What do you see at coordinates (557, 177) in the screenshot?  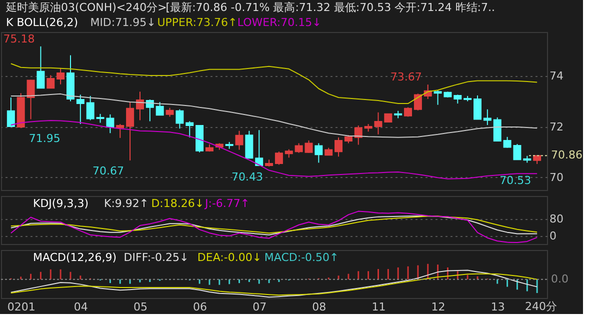 I see `y-tick-label: 70` at bounding box center [557, 177].